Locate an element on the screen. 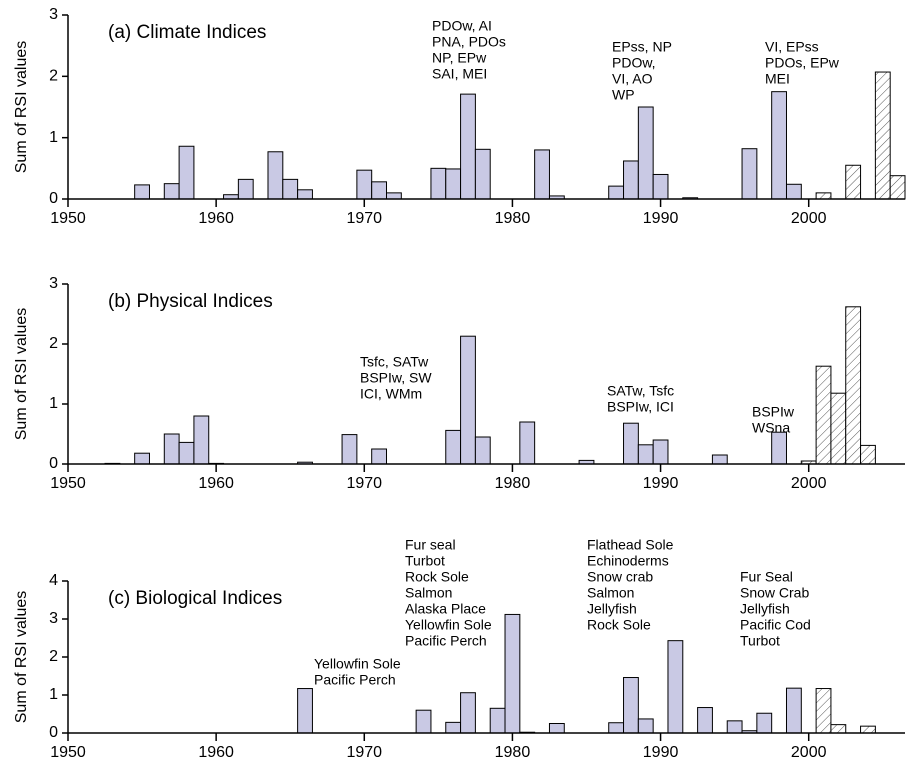 This screenshot has width=907, height=770. annotation: Fur Seal is located at coordinates (766, 577).